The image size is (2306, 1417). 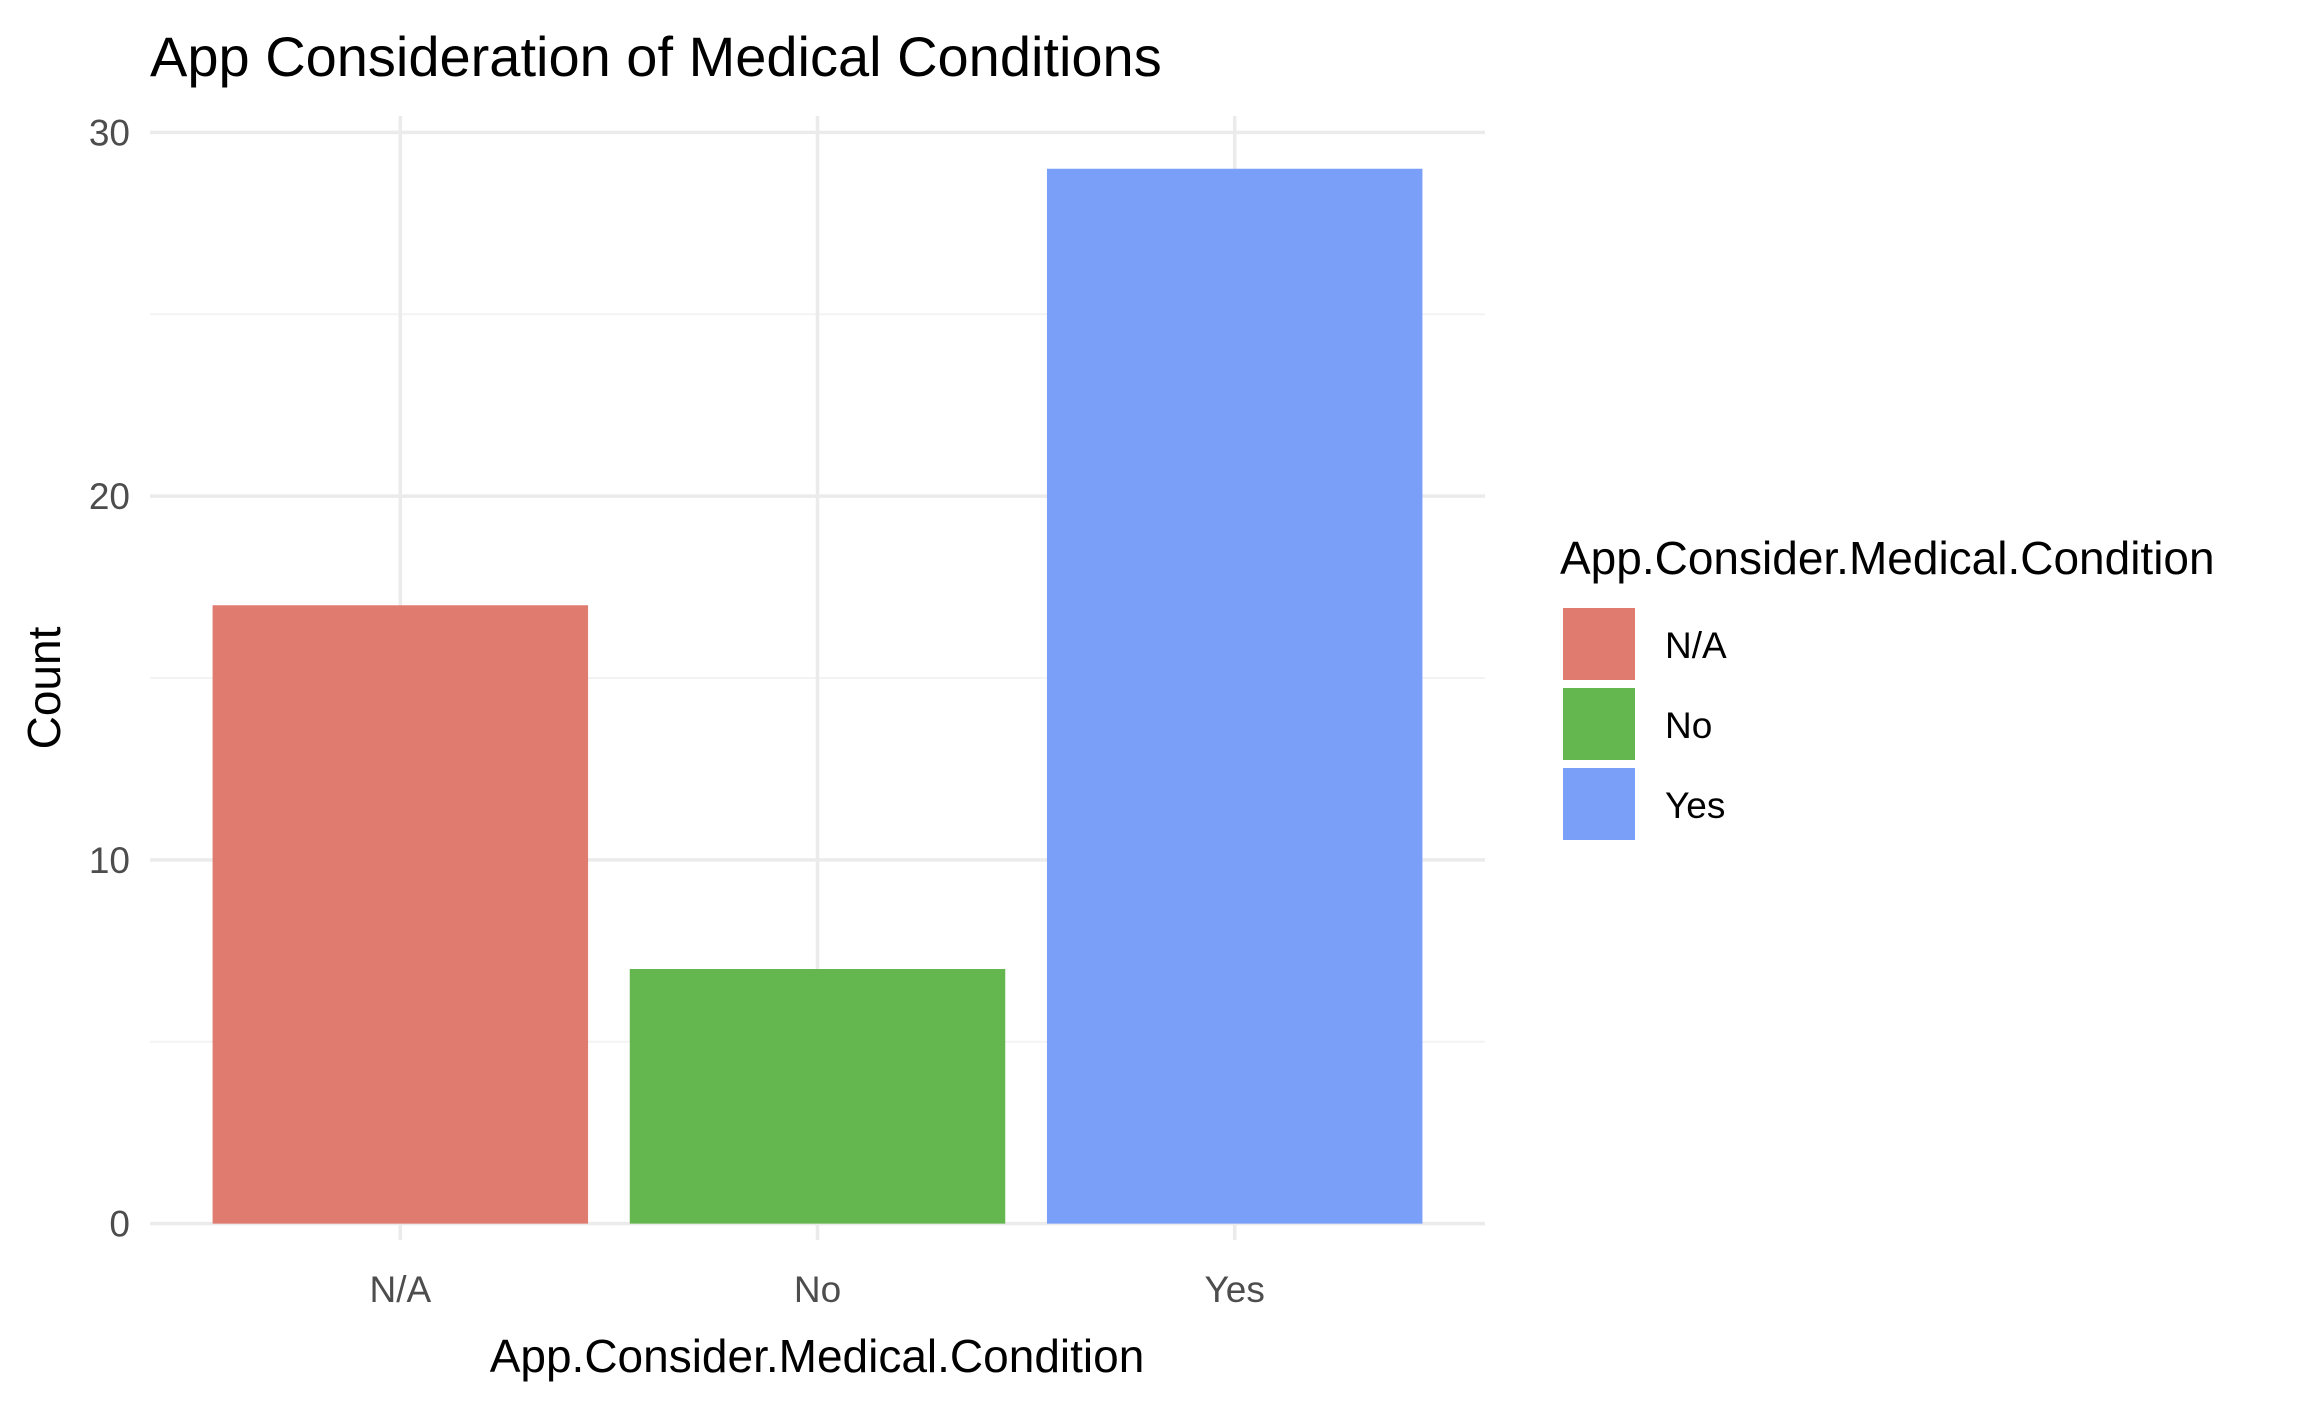 What do you see at coordinates (109, 496) in the screenshot?
I see `y-tick-label: 20` at bounding box center [109, 496].